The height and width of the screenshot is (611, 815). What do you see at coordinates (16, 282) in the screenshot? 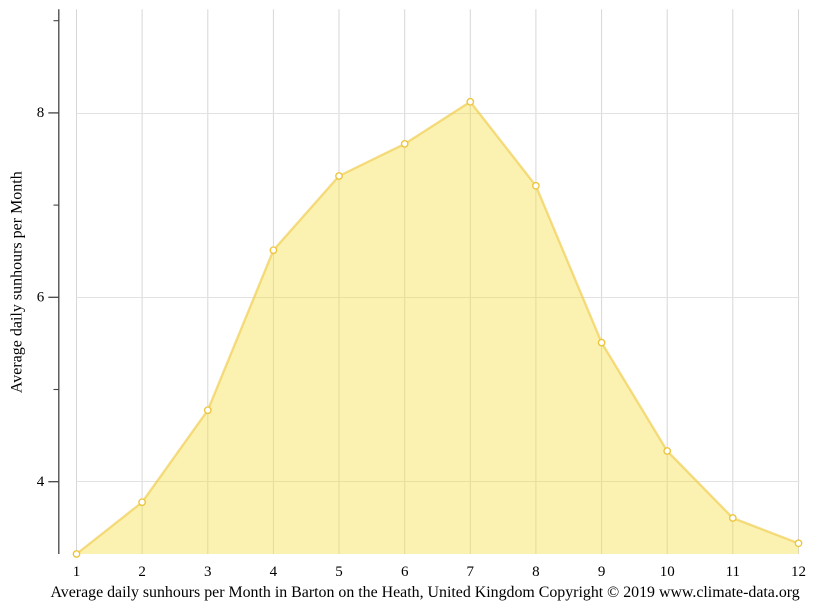
I see `svg-text:Average daily sunhours per Mon: Average daily sunhours per Month` at bounding box center [16, 282].